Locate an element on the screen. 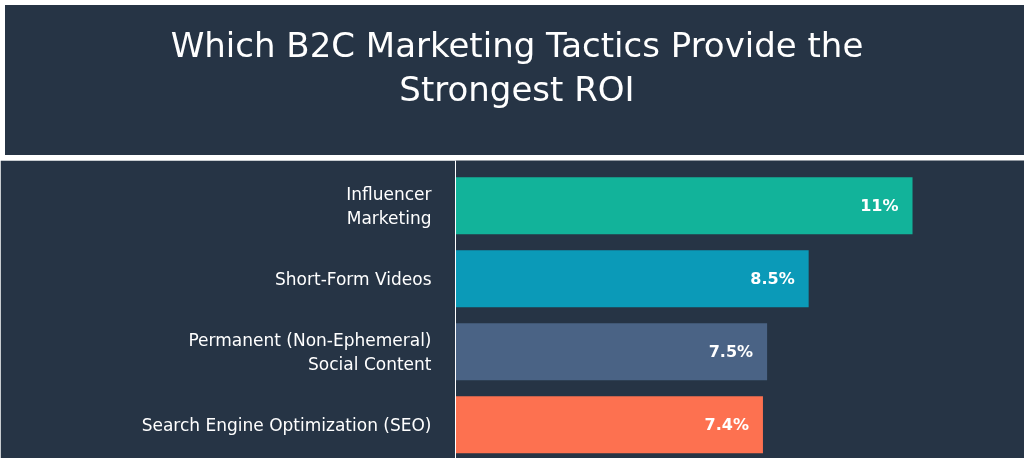 The height and width of the screenshot is (458, 1024). y-tick-label: Short-Form Videos is located at coordinates (353, 278).